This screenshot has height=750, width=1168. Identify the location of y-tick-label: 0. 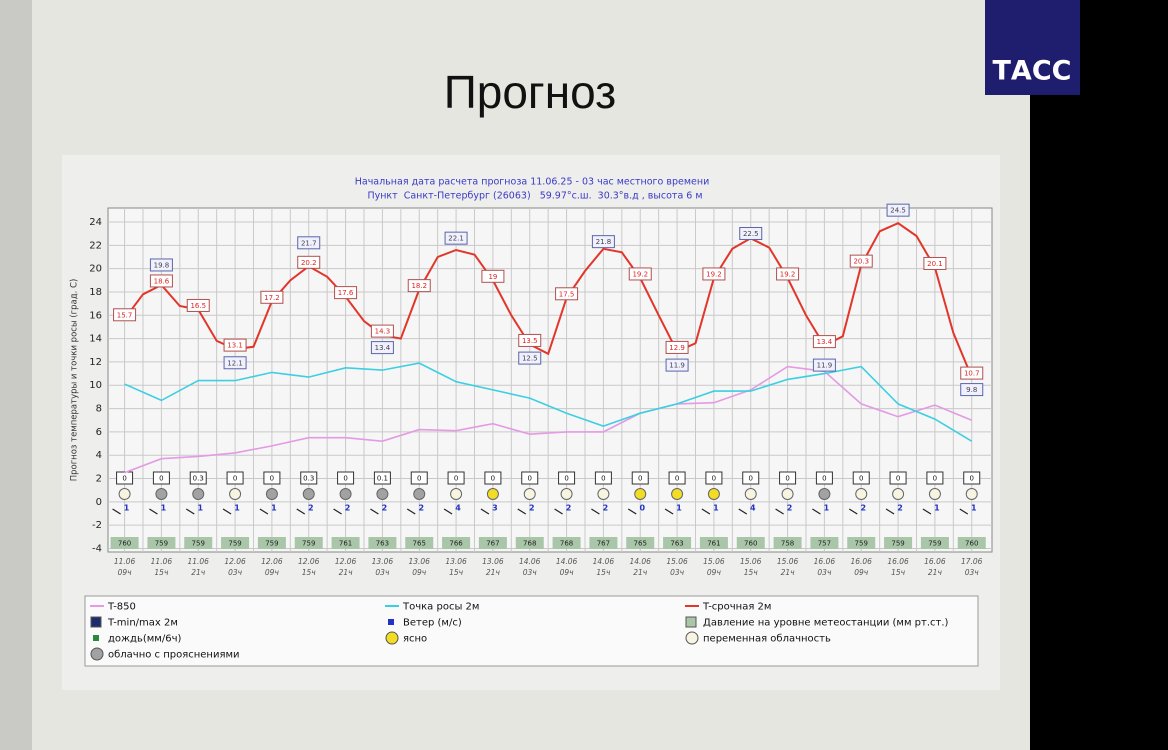
(99, 502).